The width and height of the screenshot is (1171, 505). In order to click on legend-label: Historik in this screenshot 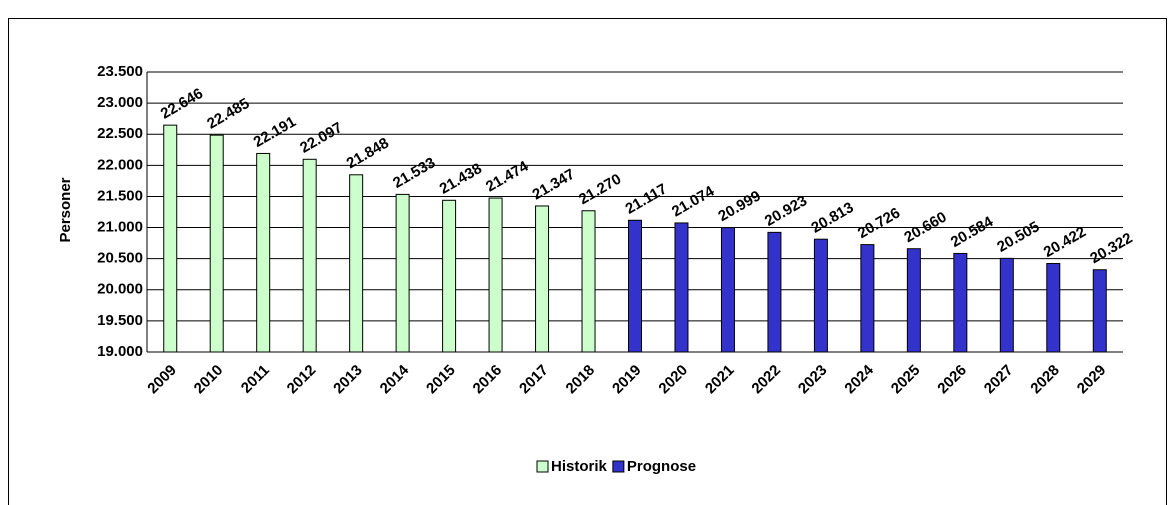, I will do `click(579, 466)`.